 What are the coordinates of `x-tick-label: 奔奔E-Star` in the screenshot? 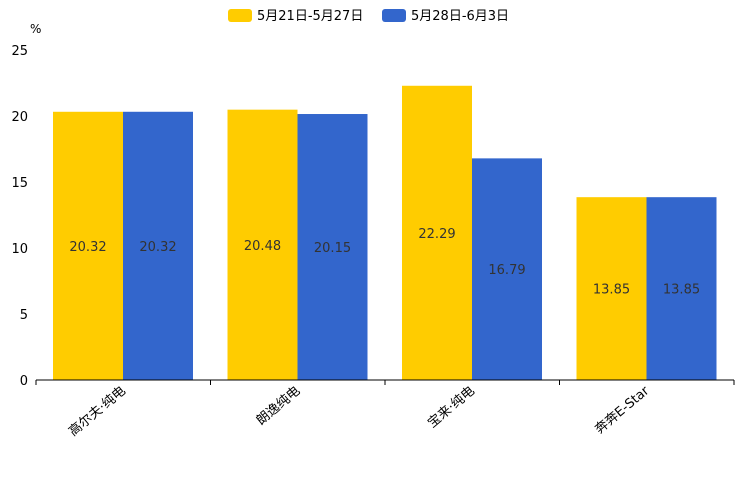 It's located at (622, 410).